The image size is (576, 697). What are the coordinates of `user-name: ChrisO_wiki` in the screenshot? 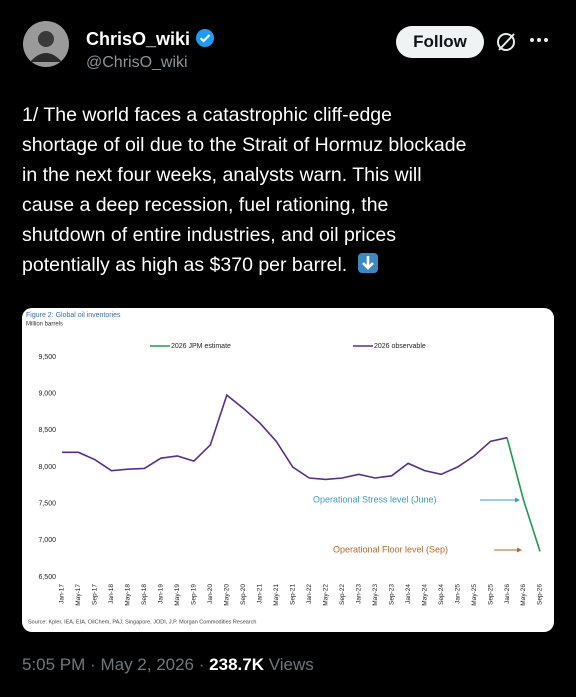 It's located at (150, 39).